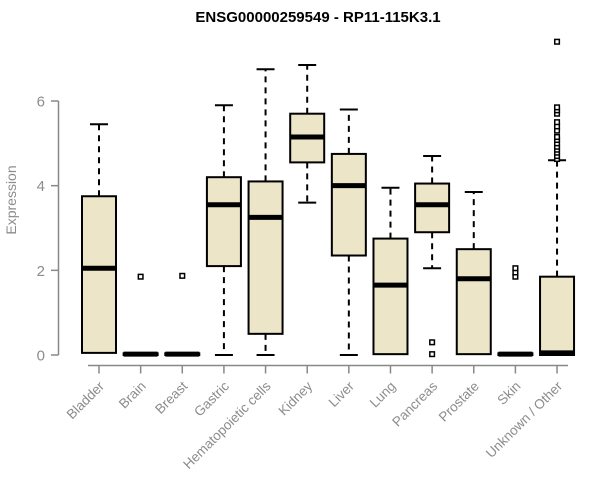 This screenshot has height=500, width=600. I want to click on x-tick-label-gastric: Gastric, so click(211, 398).